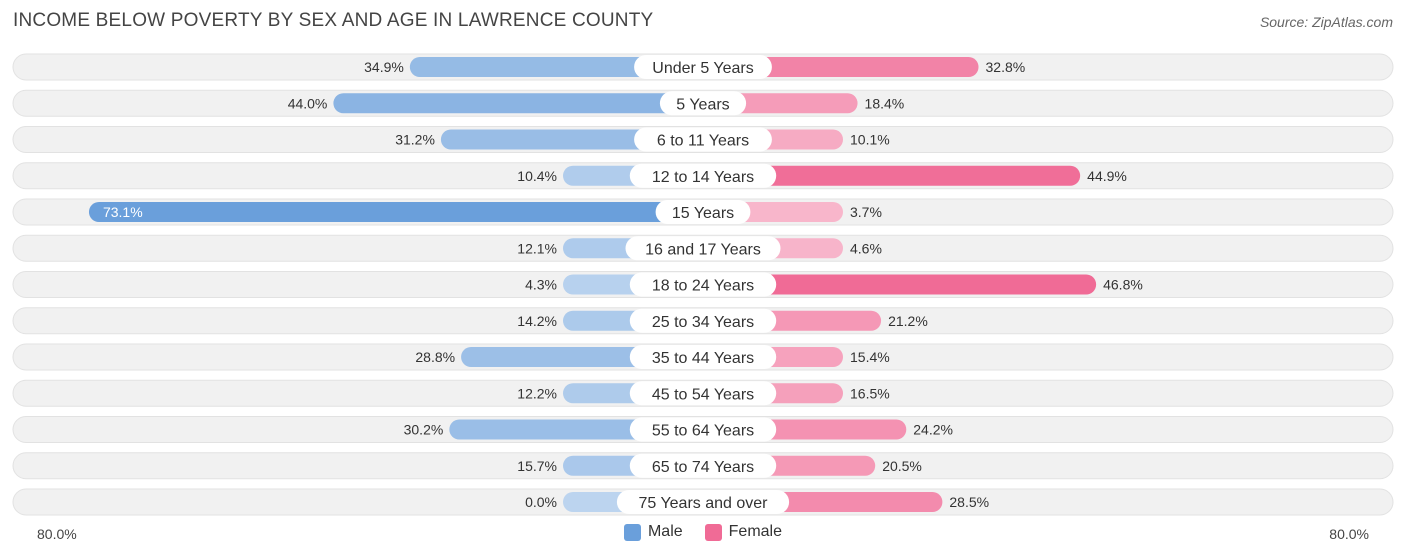 The image size is (1406, 558). What do you see at coordinates (870, 140) in the screenshot?
I see `value-label-female: 10.1%` at bounding box center [870, 140].